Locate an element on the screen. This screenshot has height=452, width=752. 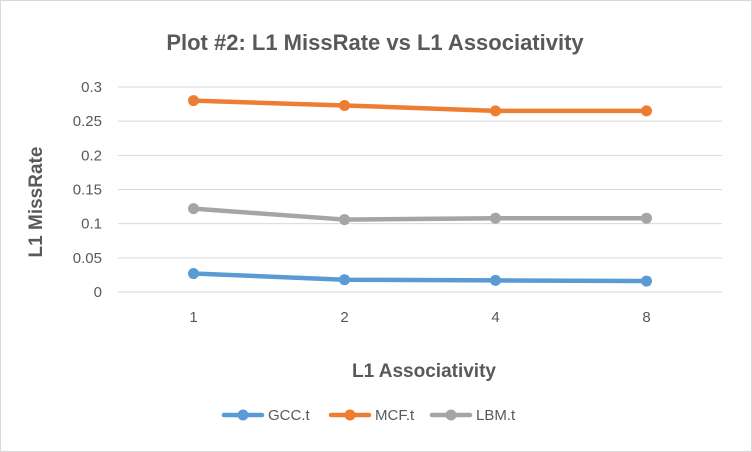
chart-title: Plot #2: L1 MissRate vs L1 Associativity is located at coordinates (375, 42).